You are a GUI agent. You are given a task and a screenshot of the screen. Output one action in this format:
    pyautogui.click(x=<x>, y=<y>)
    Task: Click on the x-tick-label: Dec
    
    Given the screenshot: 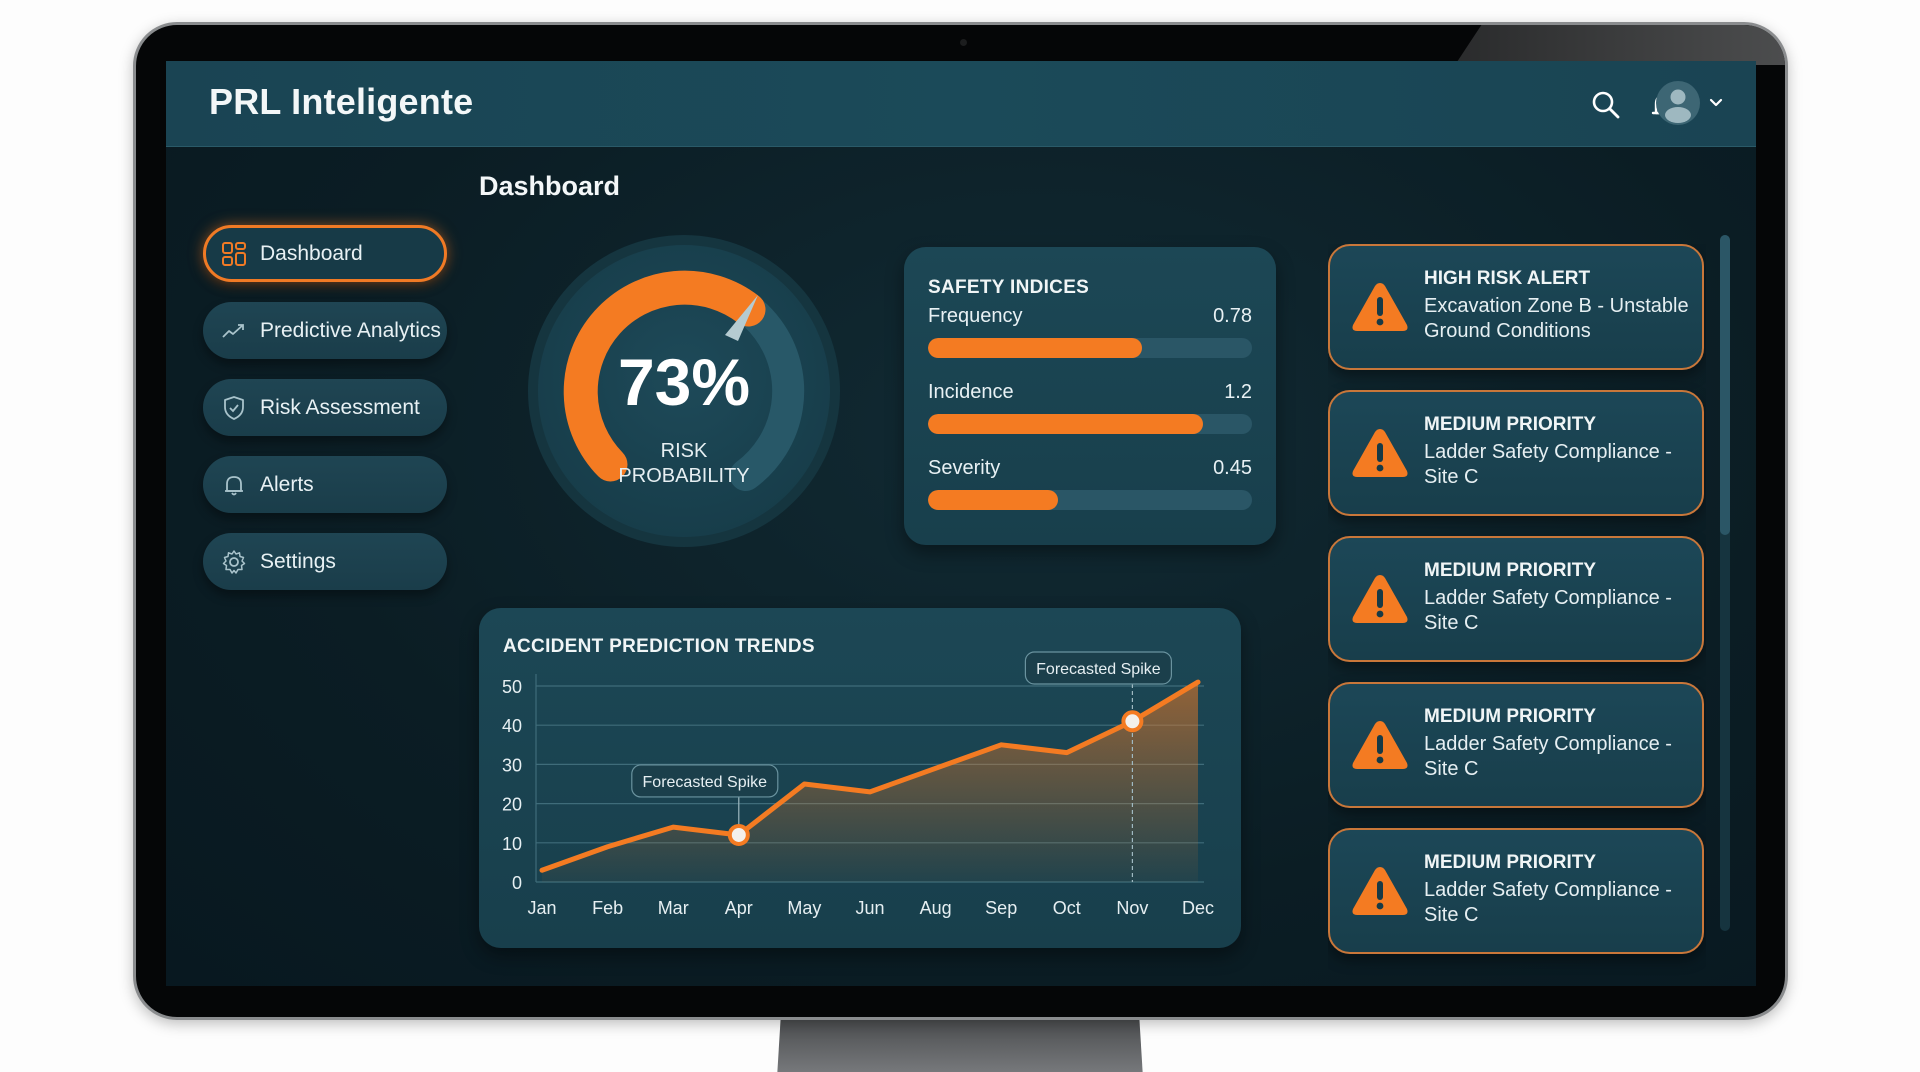 What is the action you would take?
    pyautogui.click(x=1198, y=908)
    